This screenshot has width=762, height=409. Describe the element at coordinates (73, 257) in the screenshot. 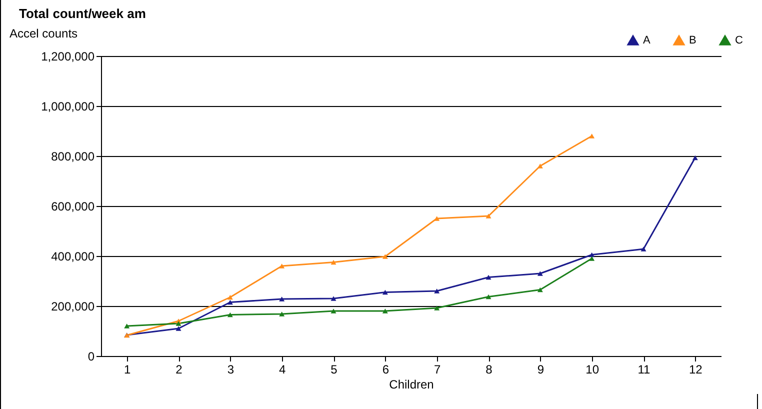

I see `y-tick-label: 400,000` at that location.